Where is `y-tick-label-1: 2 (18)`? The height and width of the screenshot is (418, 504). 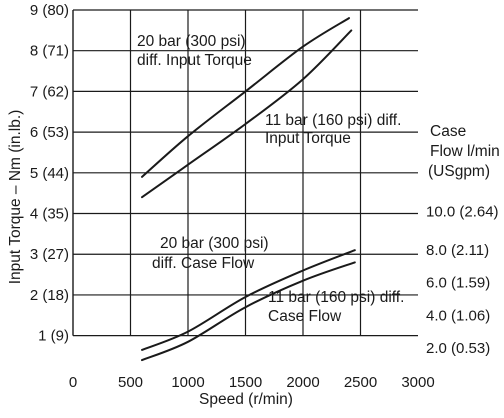
y-tick-label-1: 2 (18) is located at coordinates (49, 295).